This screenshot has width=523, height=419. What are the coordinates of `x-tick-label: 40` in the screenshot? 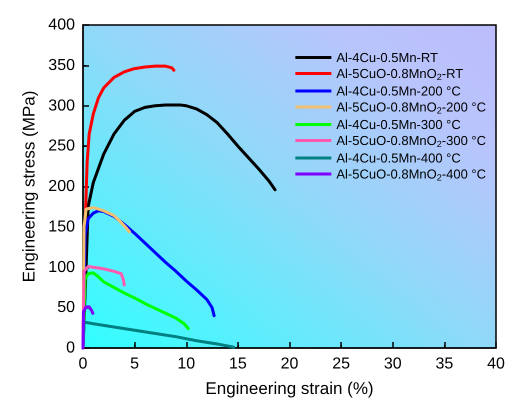 It's located at (496, 364).